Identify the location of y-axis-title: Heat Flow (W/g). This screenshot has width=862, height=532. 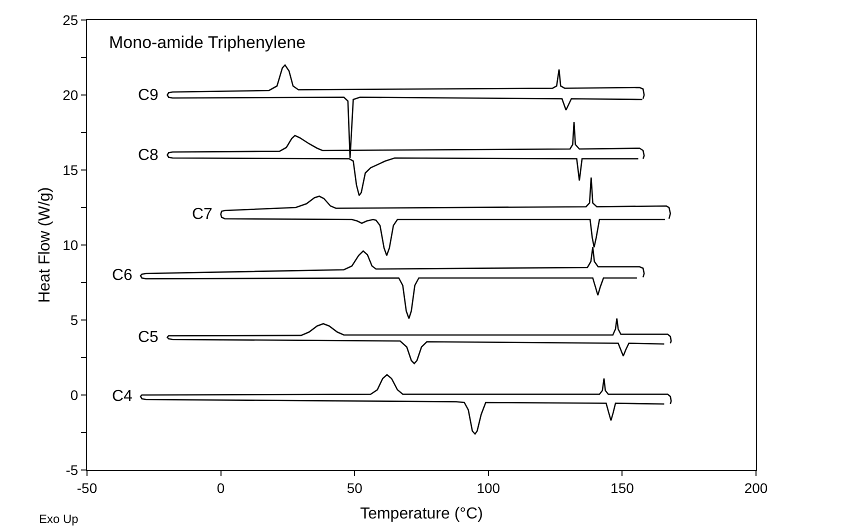
(45, 245).